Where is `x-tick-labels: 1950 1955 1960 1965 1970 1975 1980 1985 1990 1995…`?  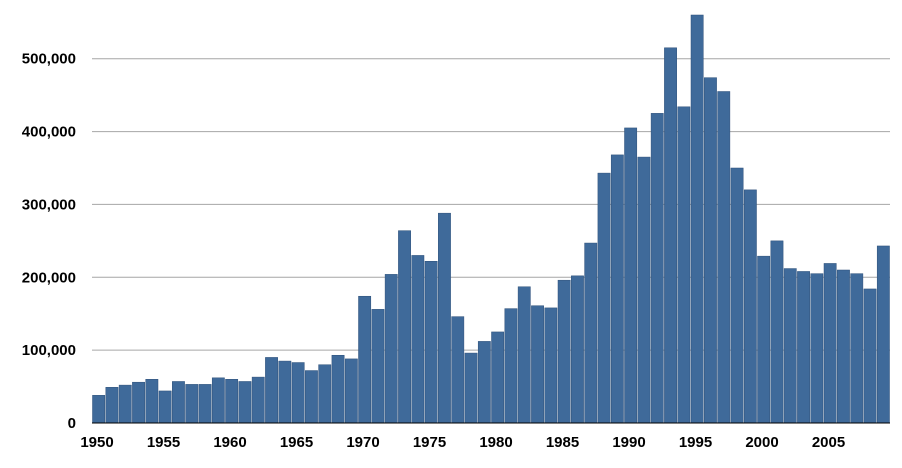 x-tick-labels: 1950 1955 1960 1965 1970 1975 1980 1985 1990 1995… is located at coordinates (462, 442).